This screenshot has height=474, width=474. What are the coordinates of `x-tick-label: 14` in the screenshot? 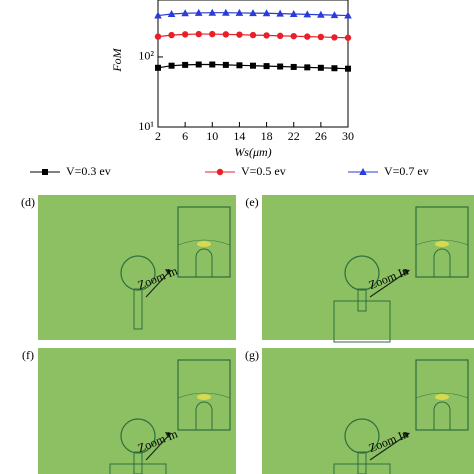 It's located at (239, 136).